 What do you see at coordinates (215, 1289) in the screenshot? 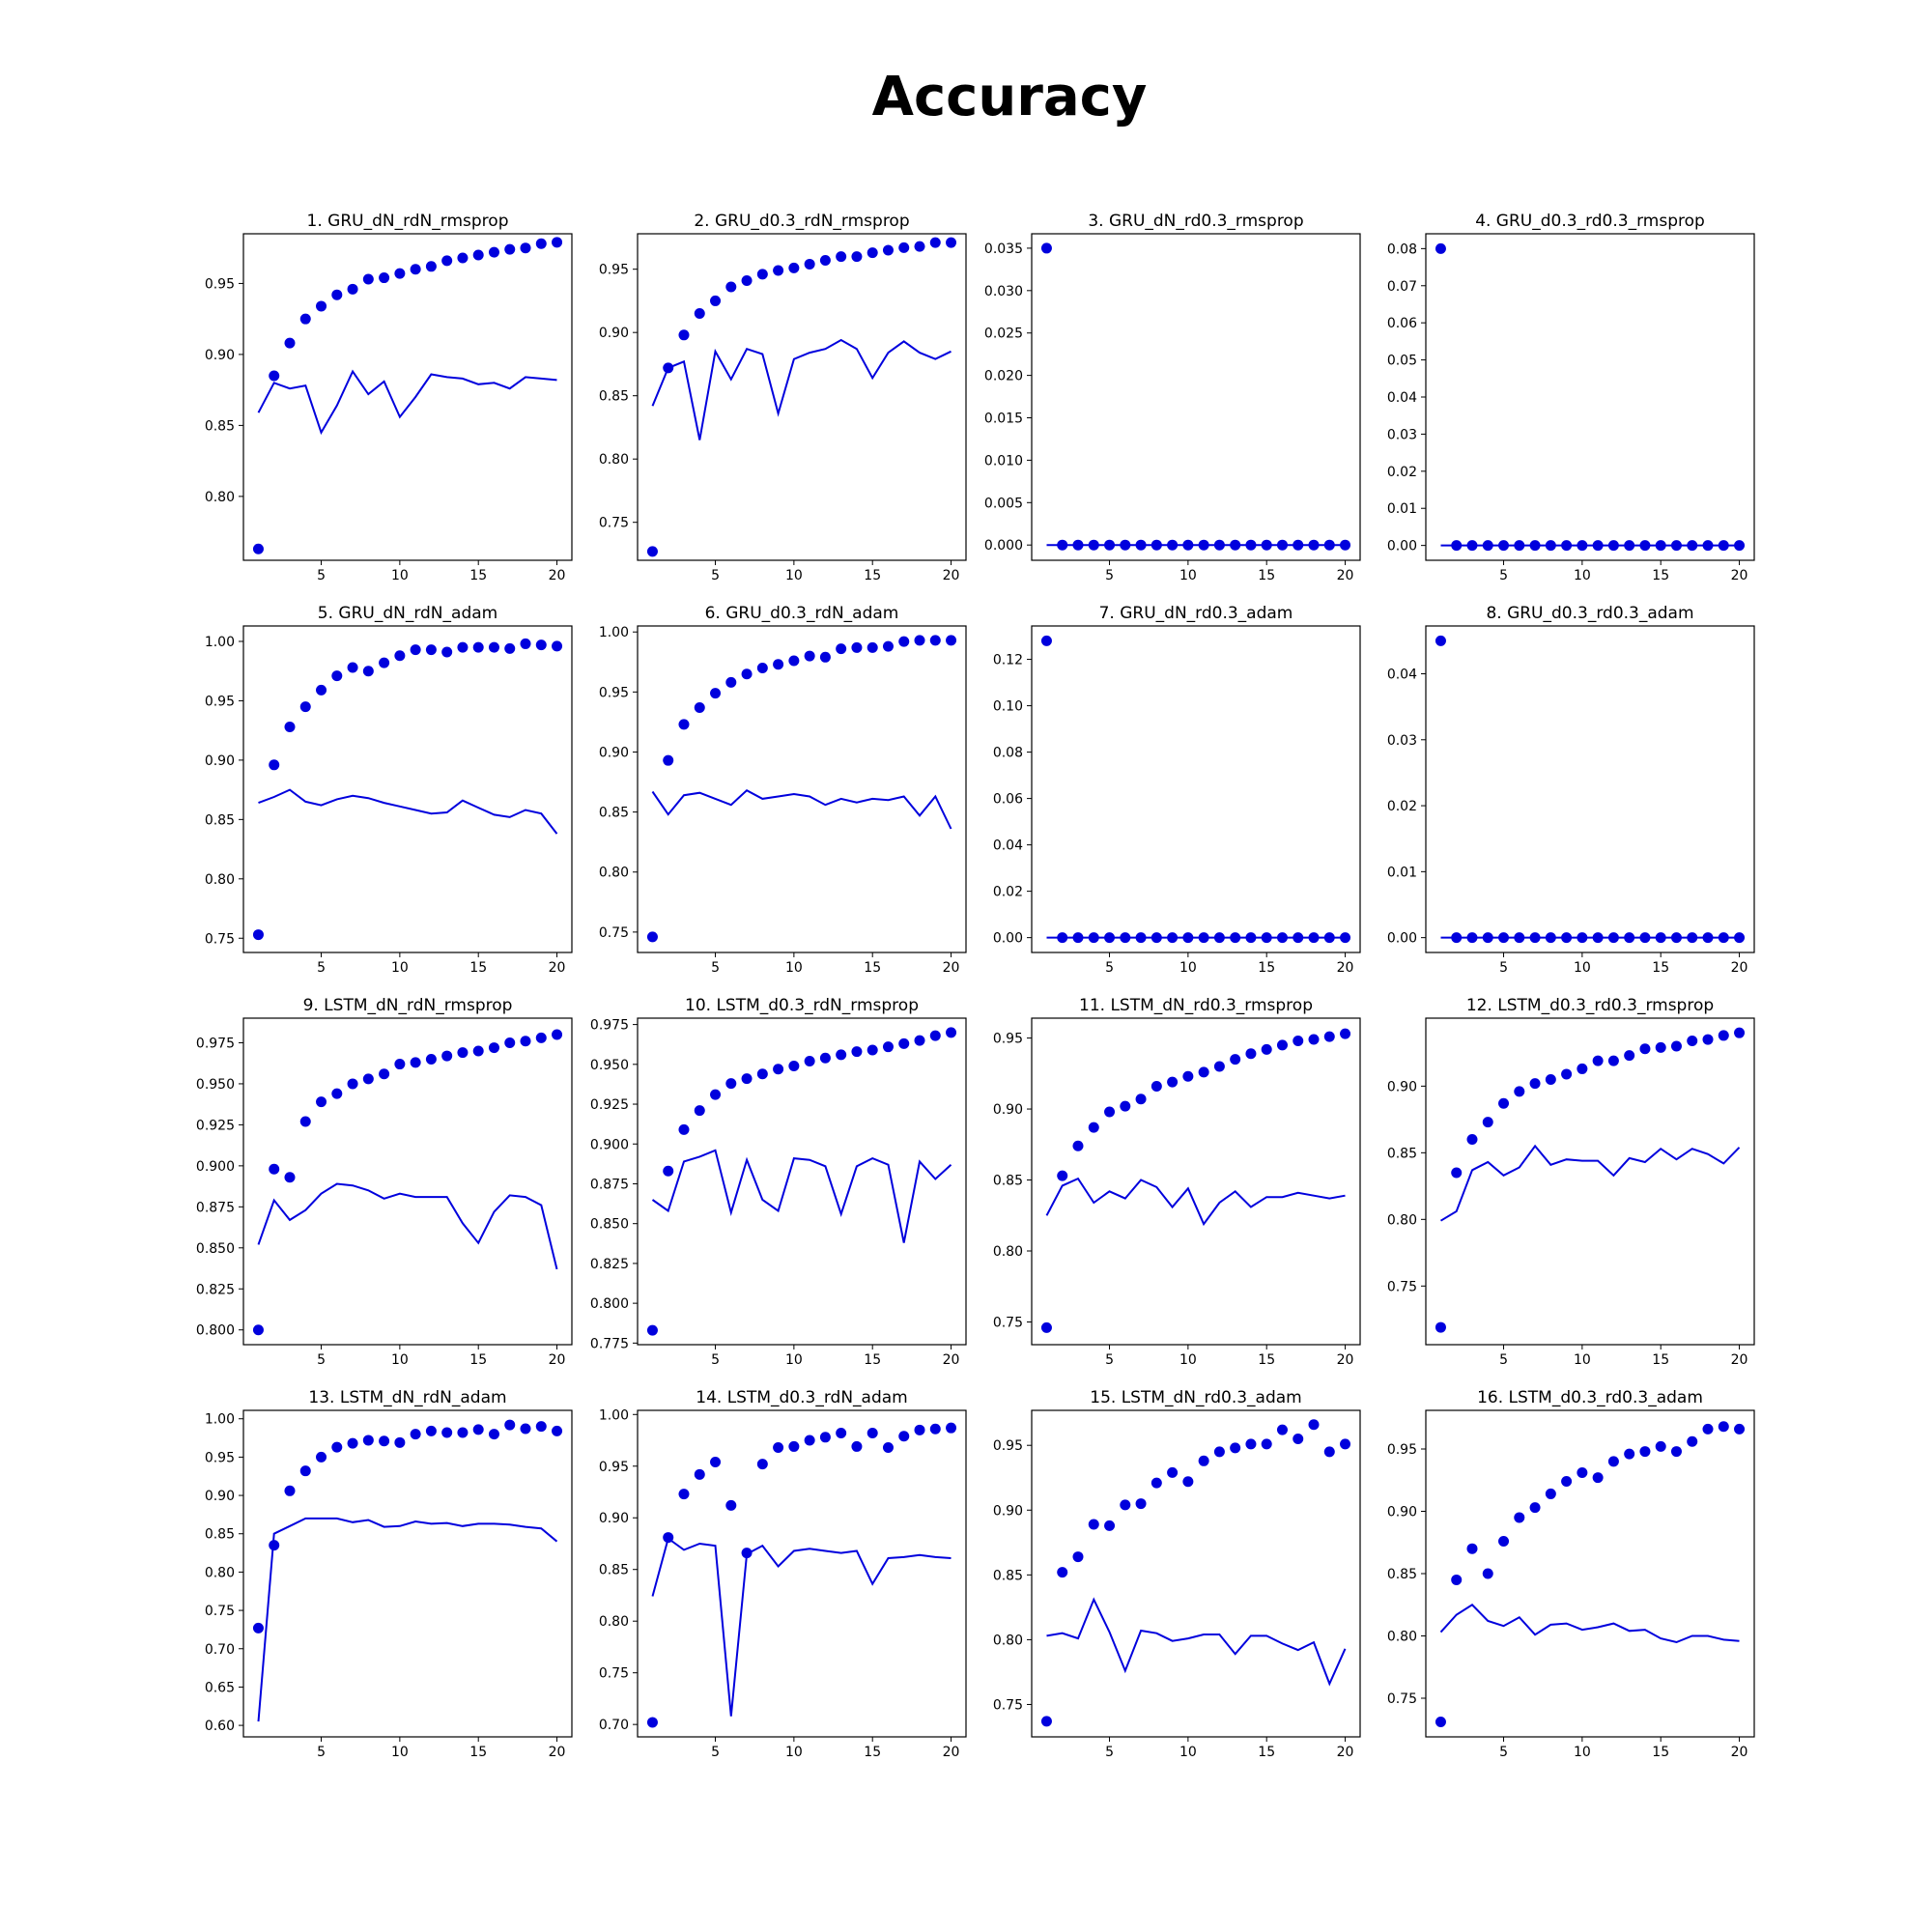
I see `y-tick-label: 0.825` at bounding box center [215, 1289].